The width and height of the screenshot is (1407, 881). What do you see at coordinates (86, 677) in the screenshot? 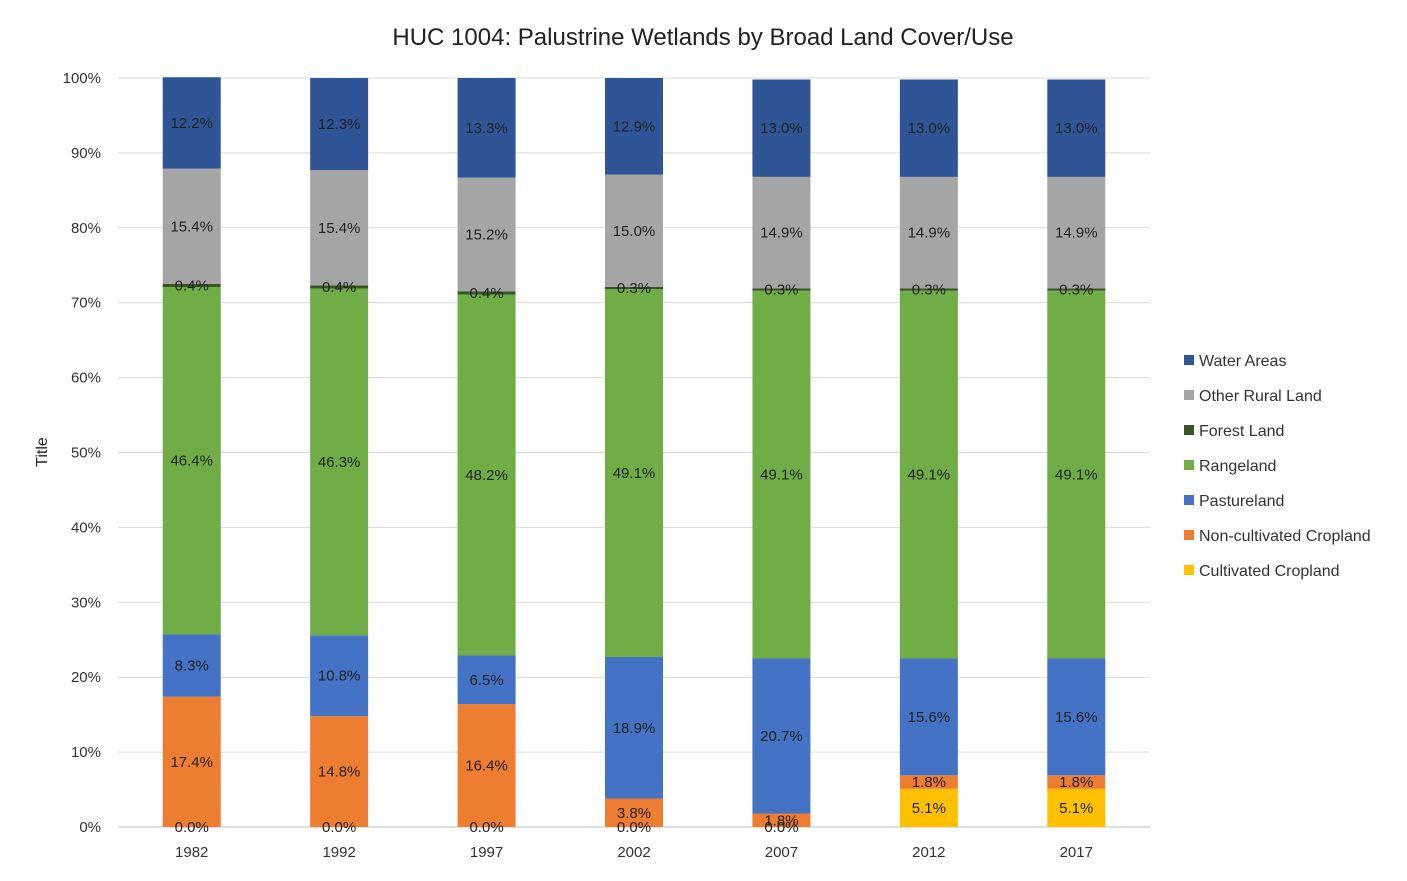
I see `y-tick-label: 20%` at bounding box center [86, 677].